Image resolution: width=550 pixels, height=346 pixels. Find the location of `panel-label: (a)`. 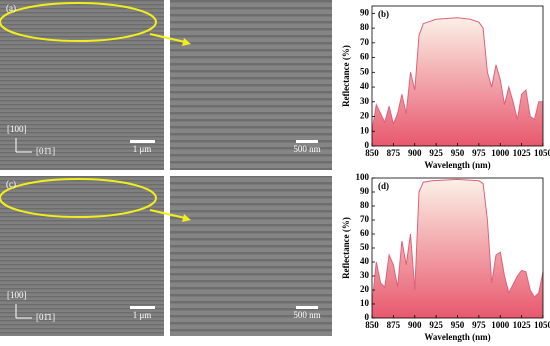

panel-label: (a) is located at coordinates (11, 8).